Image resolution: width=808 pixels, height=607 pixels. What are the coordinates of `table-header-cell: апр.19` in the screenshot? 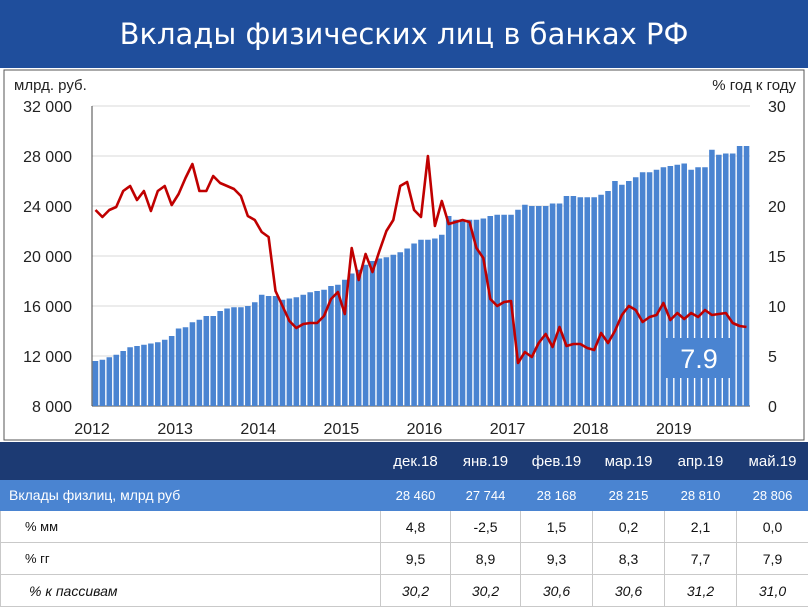 It's located at (701, 461).